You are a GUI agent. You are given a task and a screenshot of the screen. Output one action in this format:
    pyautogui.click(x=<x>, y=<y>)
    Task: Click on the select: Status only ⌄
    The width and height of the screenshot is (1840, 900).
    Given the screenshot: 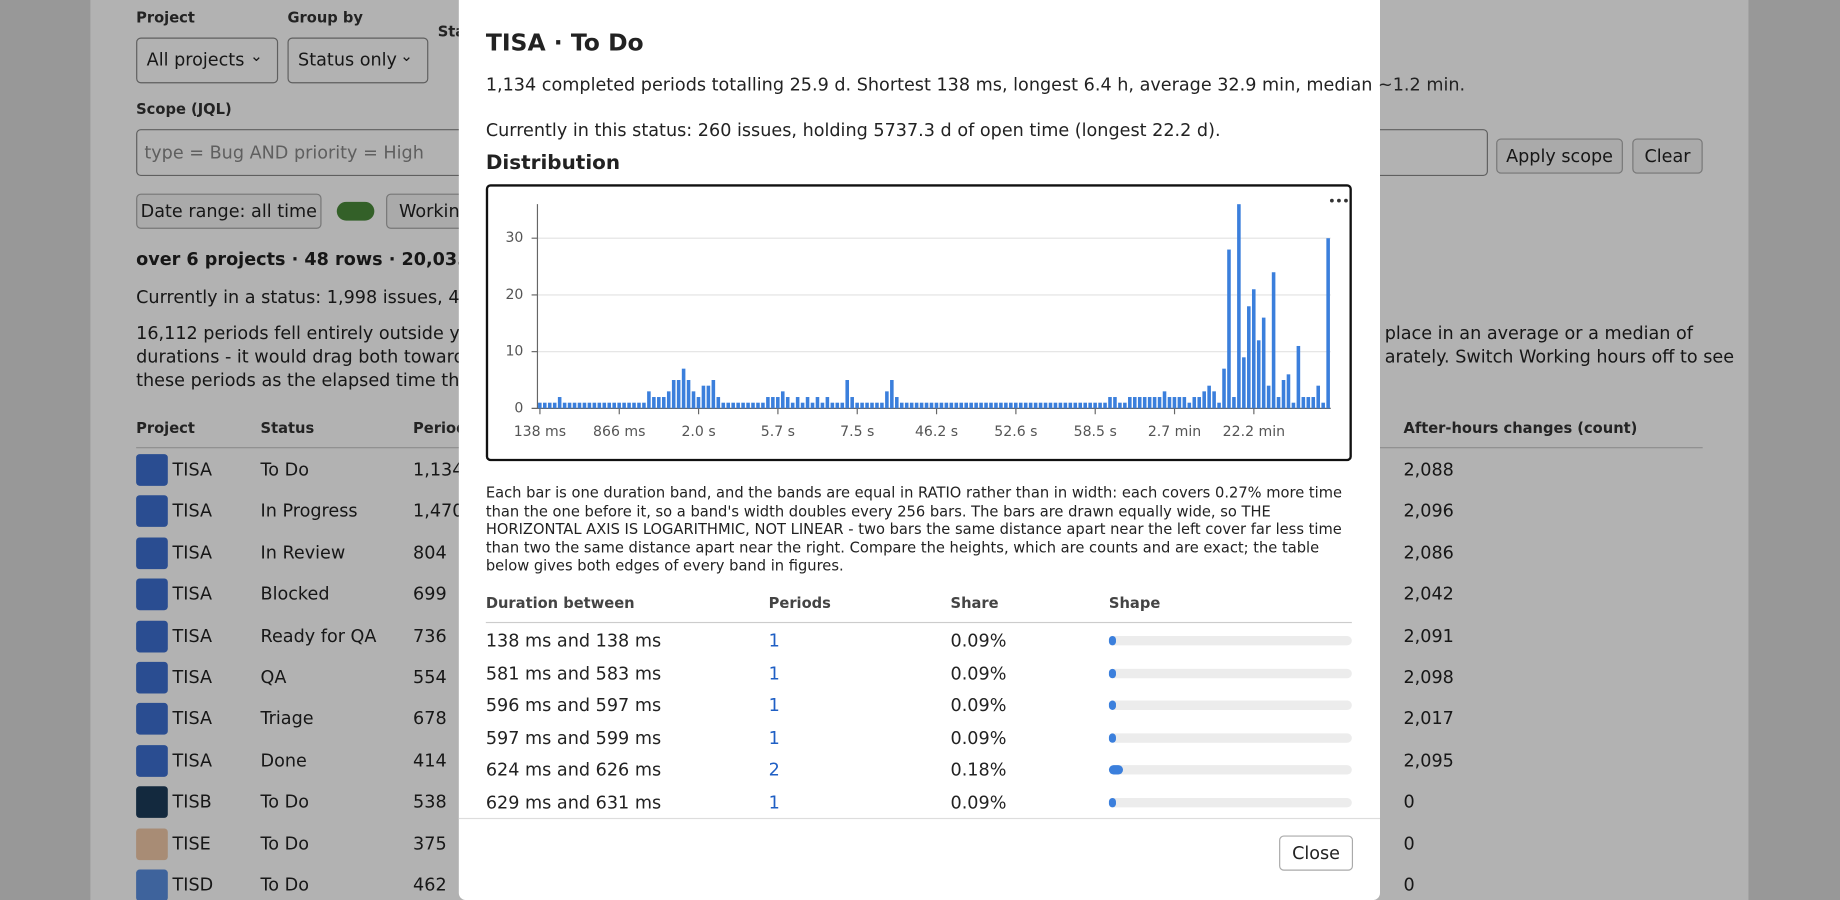 What is the action you would take?
    pyautogui.click(x=358, y=60)
    